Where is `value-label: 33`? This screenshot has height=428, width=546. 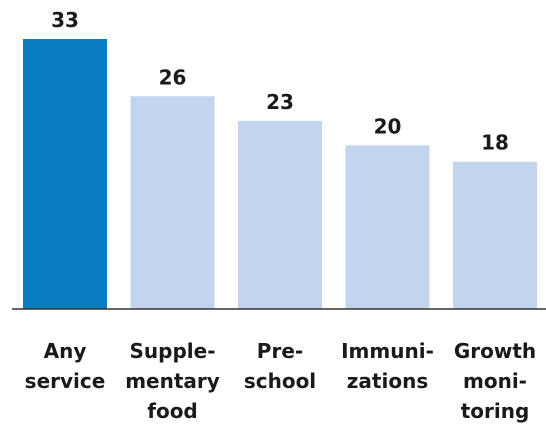
value-label: 33 is located at coordinates (65, 20).